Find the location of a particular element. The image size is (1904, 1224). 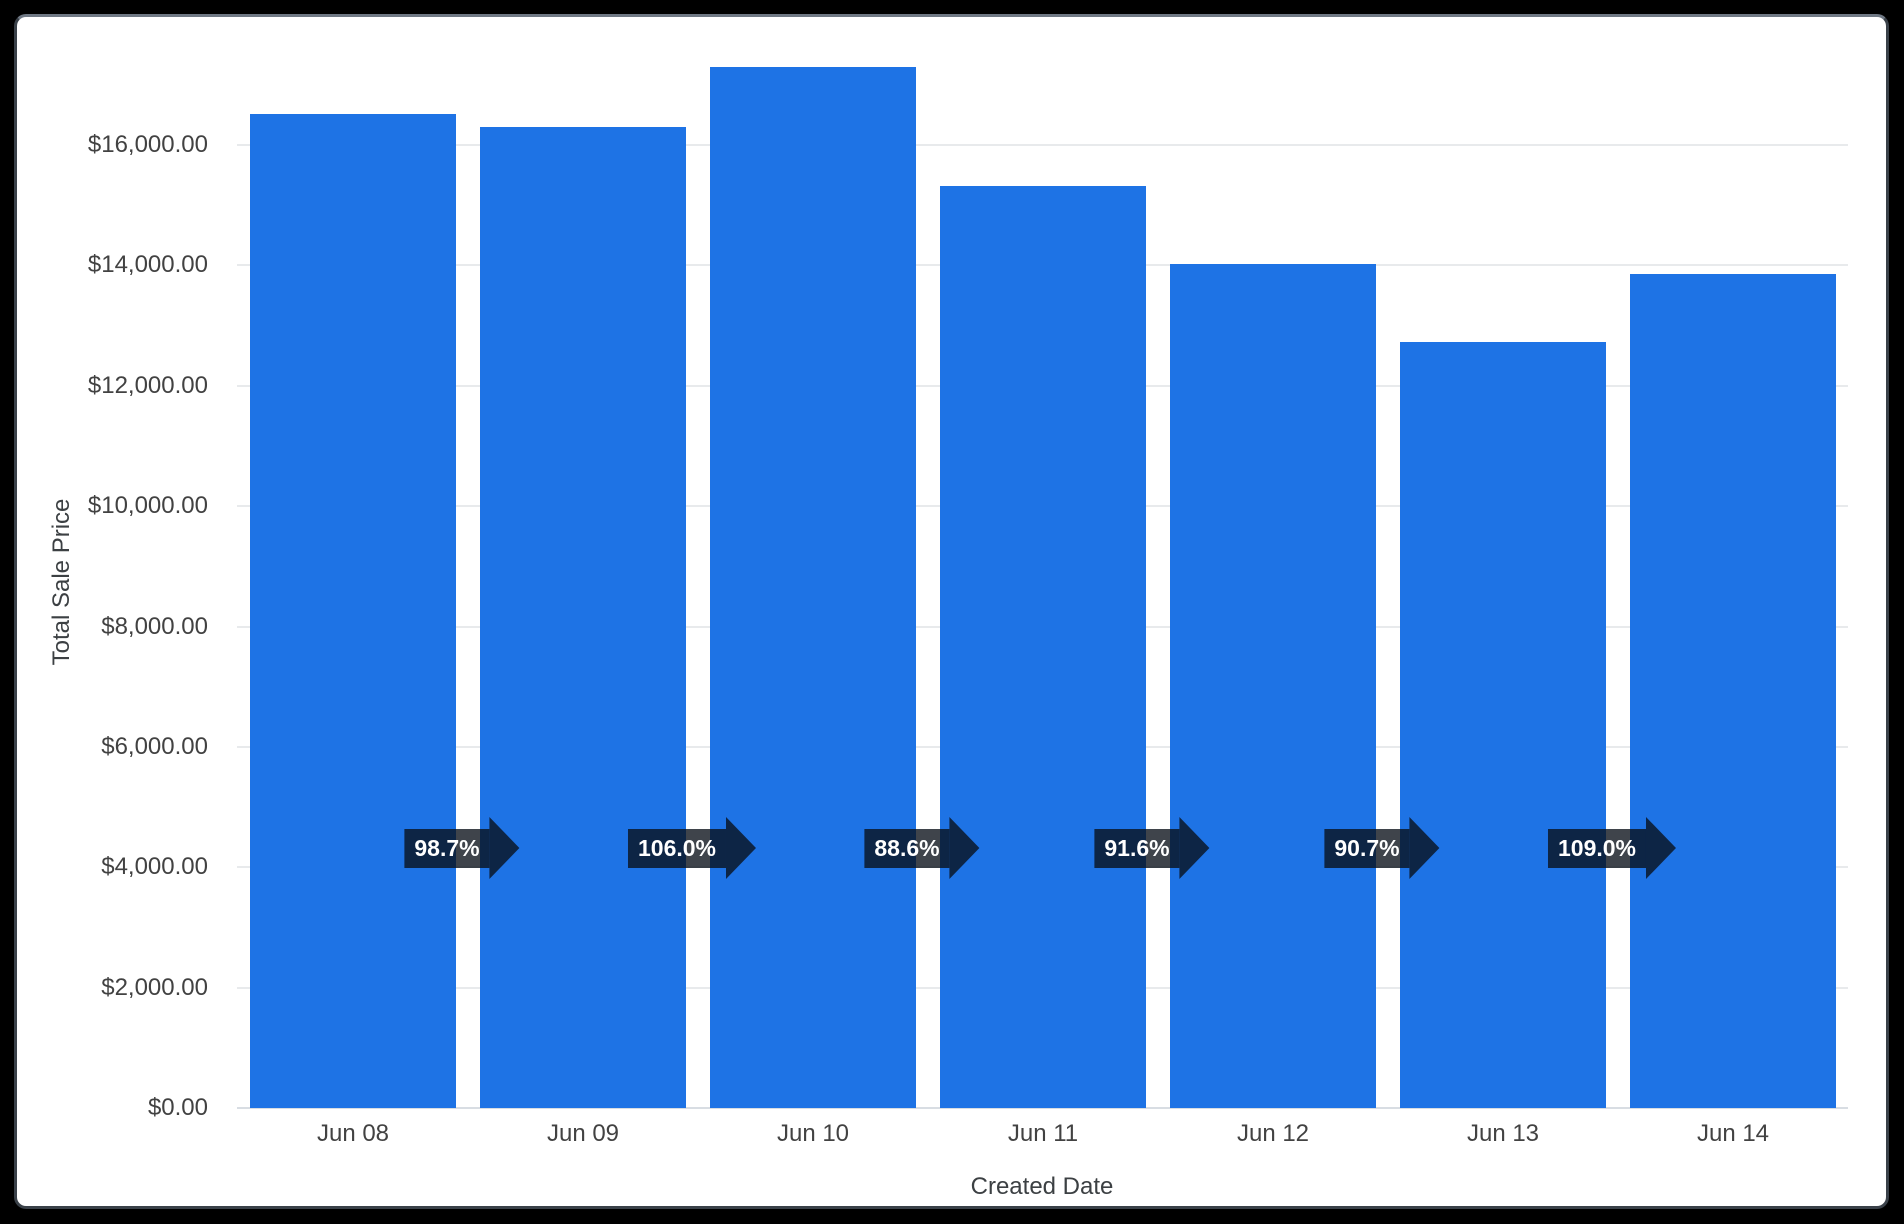

change-arrow-badge: 98.7% is located at coordinates (462, 848).